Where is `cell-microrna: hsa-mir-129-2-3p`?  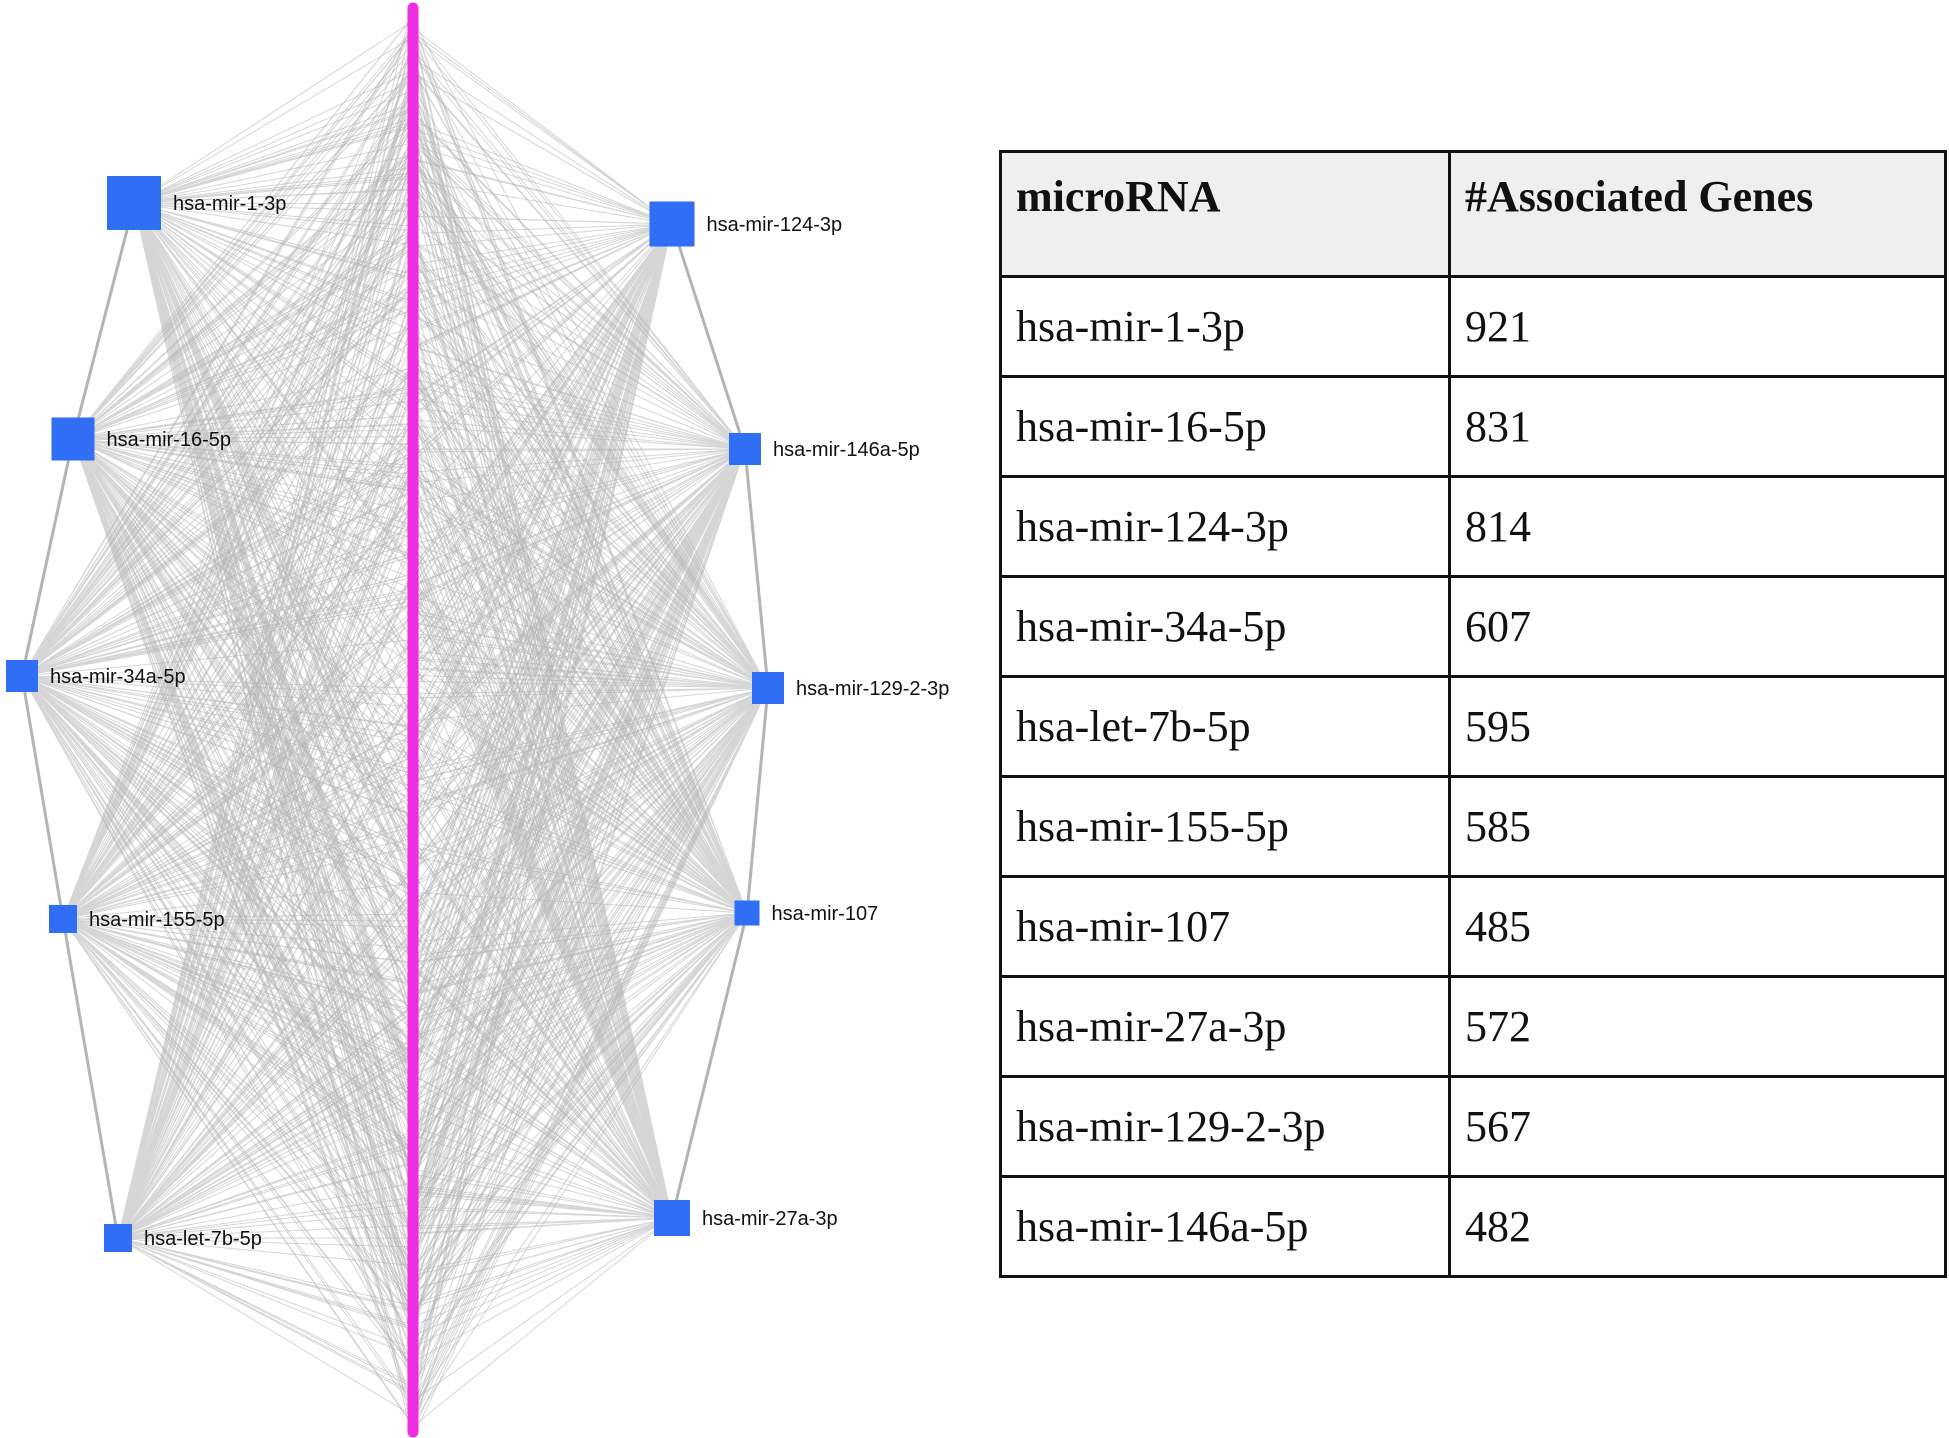
cell-microrna: hsa-mir-129-2-3p is located at coordinates (1225, 1126).